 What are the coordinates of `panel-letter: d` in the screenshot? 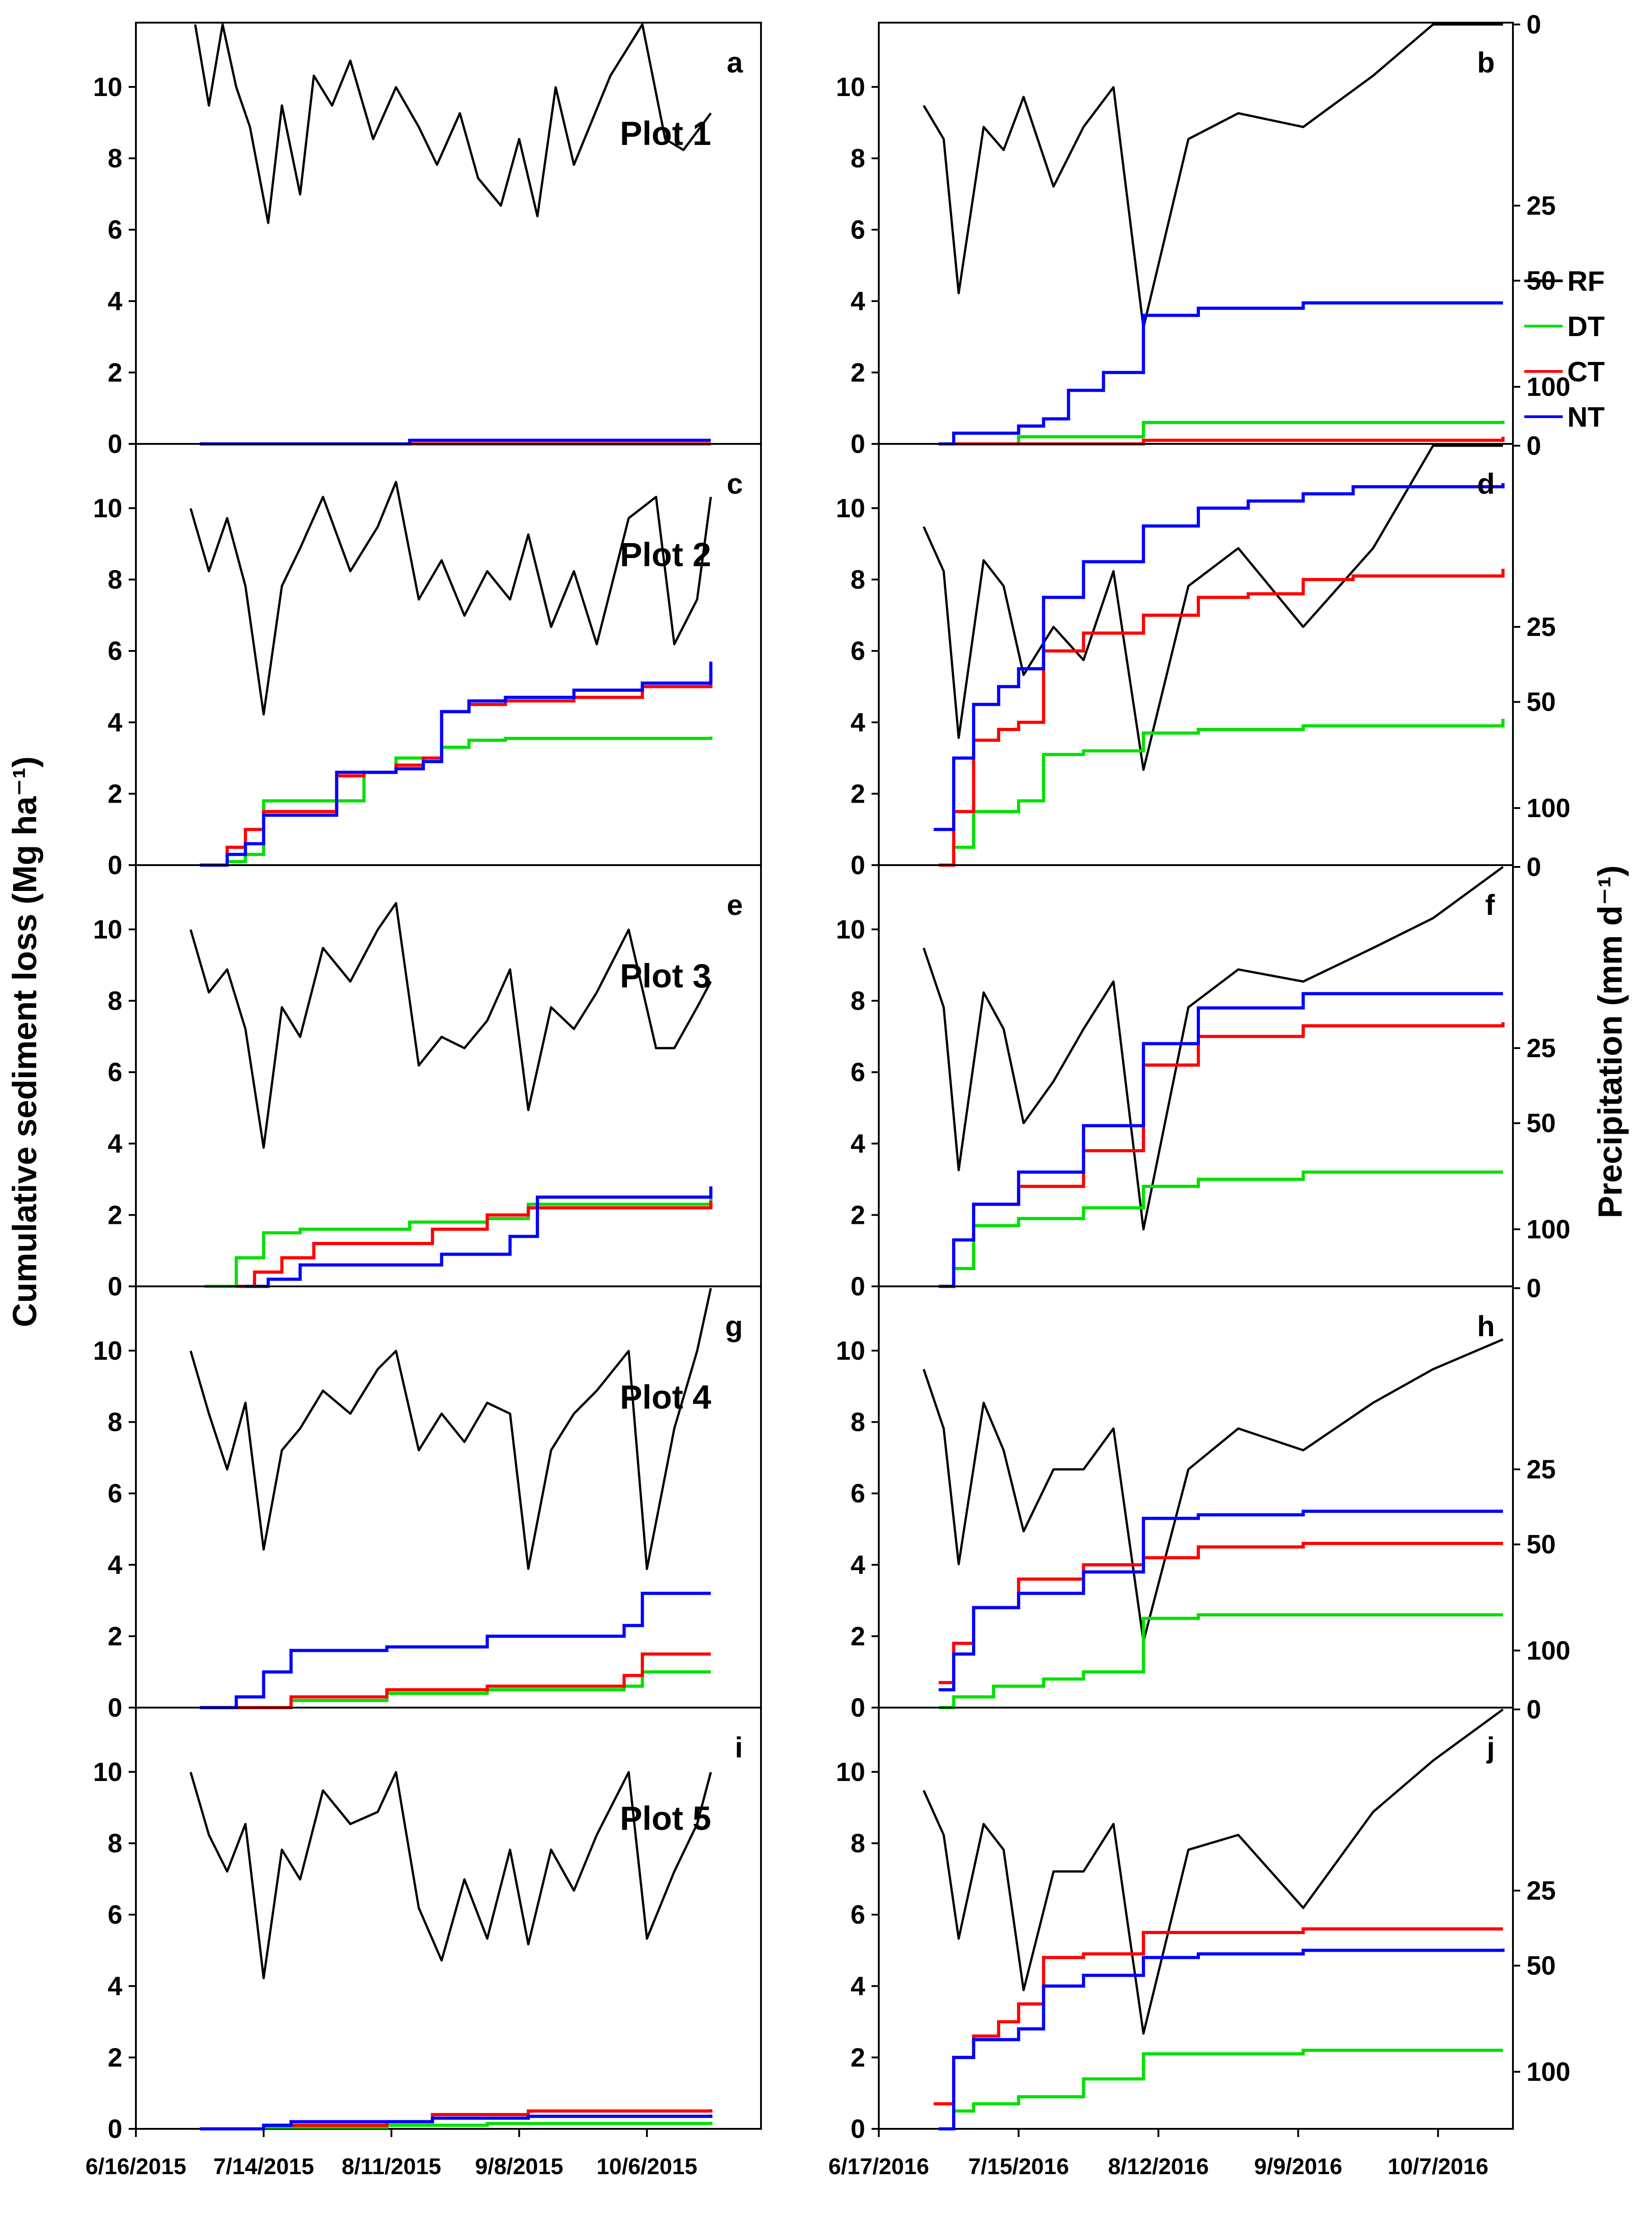 It's located at (1486, 483).